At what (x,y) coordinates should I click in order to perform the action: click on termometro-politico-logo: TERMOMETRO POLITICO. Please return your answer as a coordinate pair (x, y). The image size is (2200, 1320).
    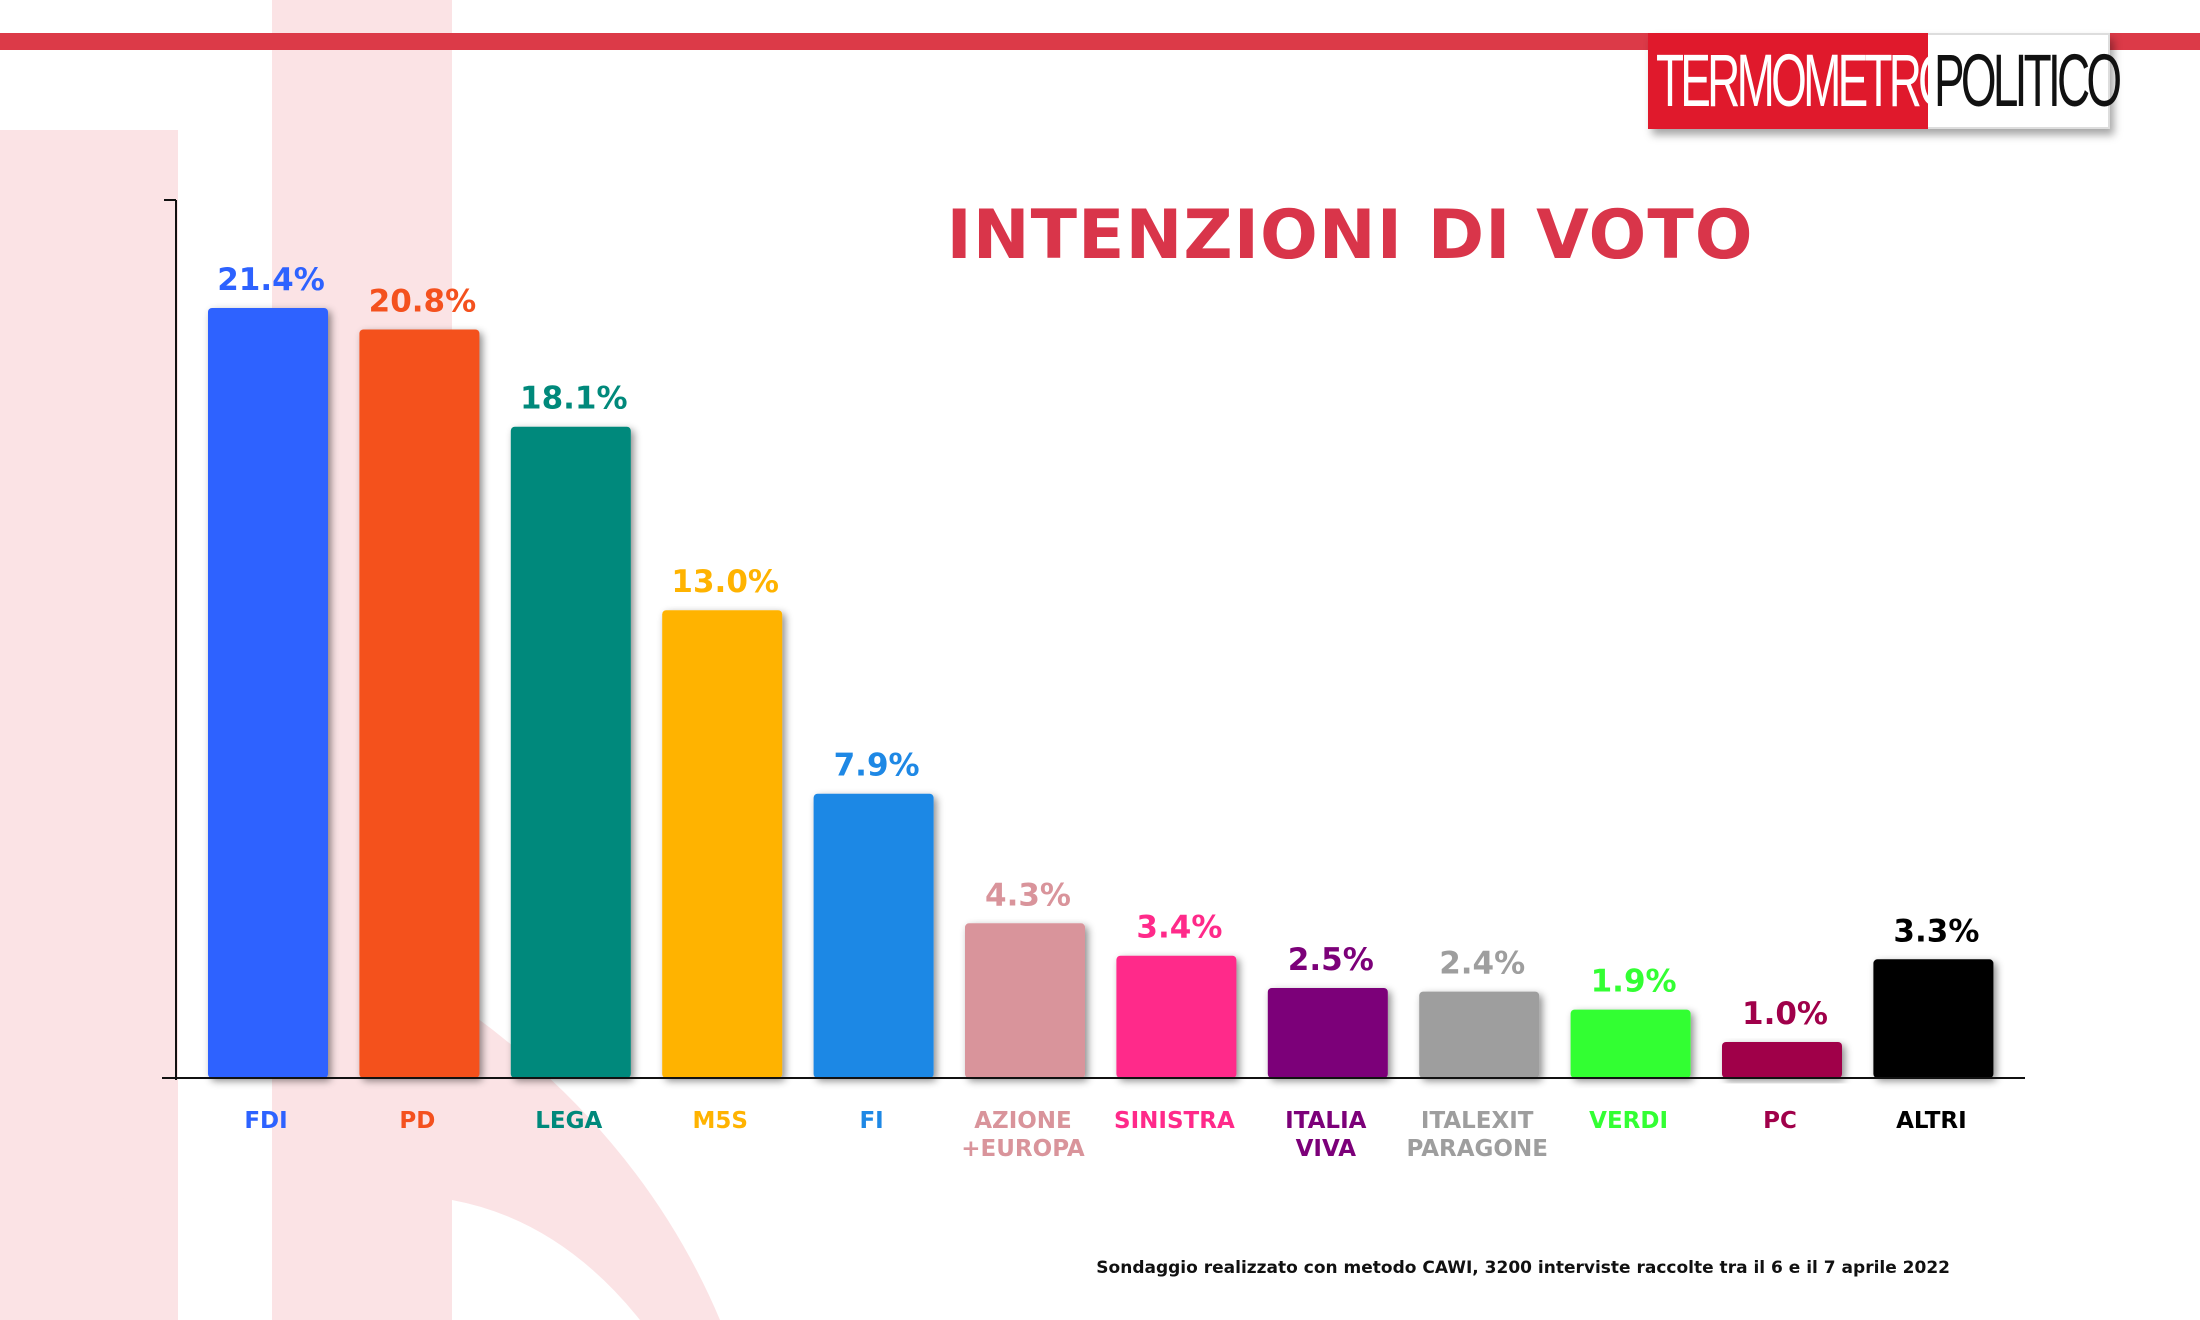
    Looking at the image, I should click on (1885, 81).